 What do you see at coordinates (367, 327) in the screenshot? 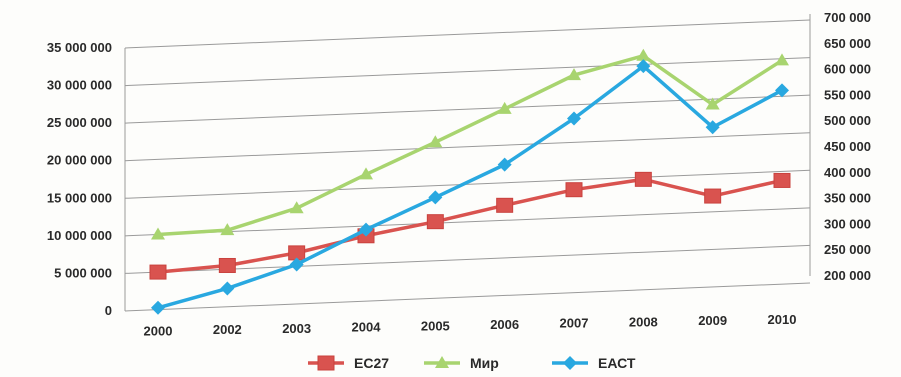
I see `x-axis-tick-label: 2004` at bounding box center [367, 327].